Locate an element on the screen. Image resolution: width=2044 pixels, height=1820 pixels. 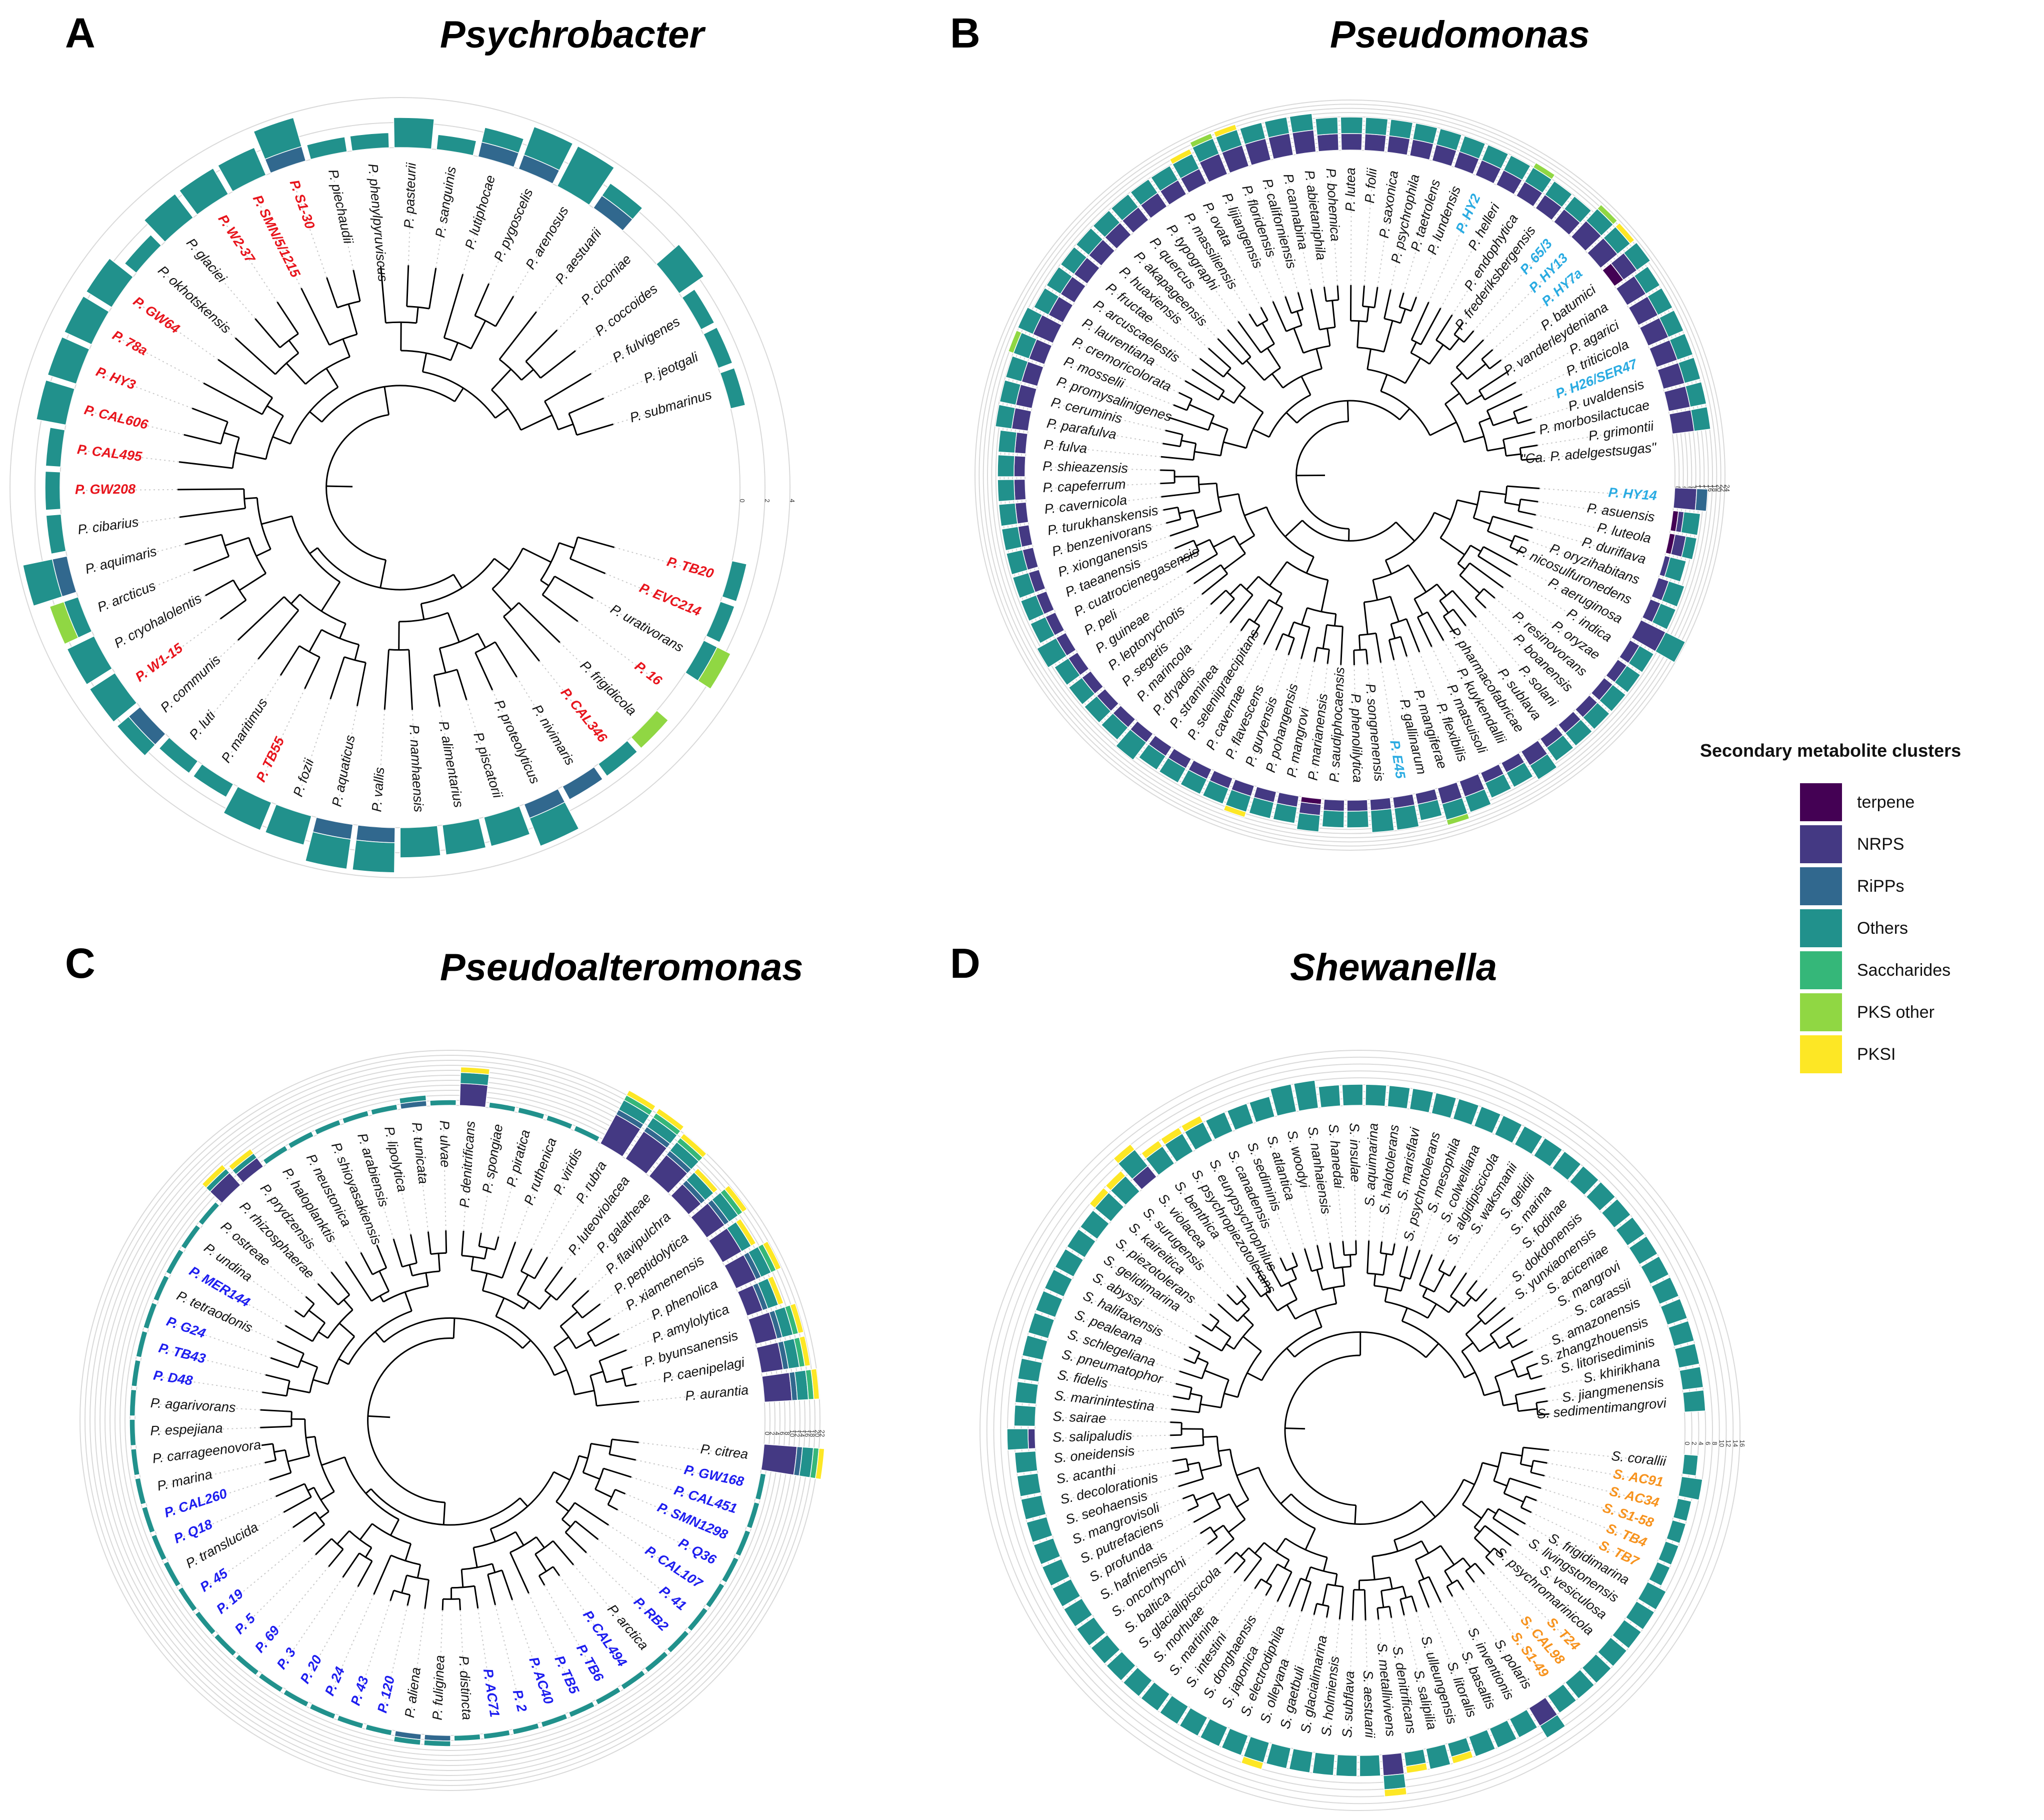
tip-label: S. aquimarina is located at coordinates (1371, 1165).